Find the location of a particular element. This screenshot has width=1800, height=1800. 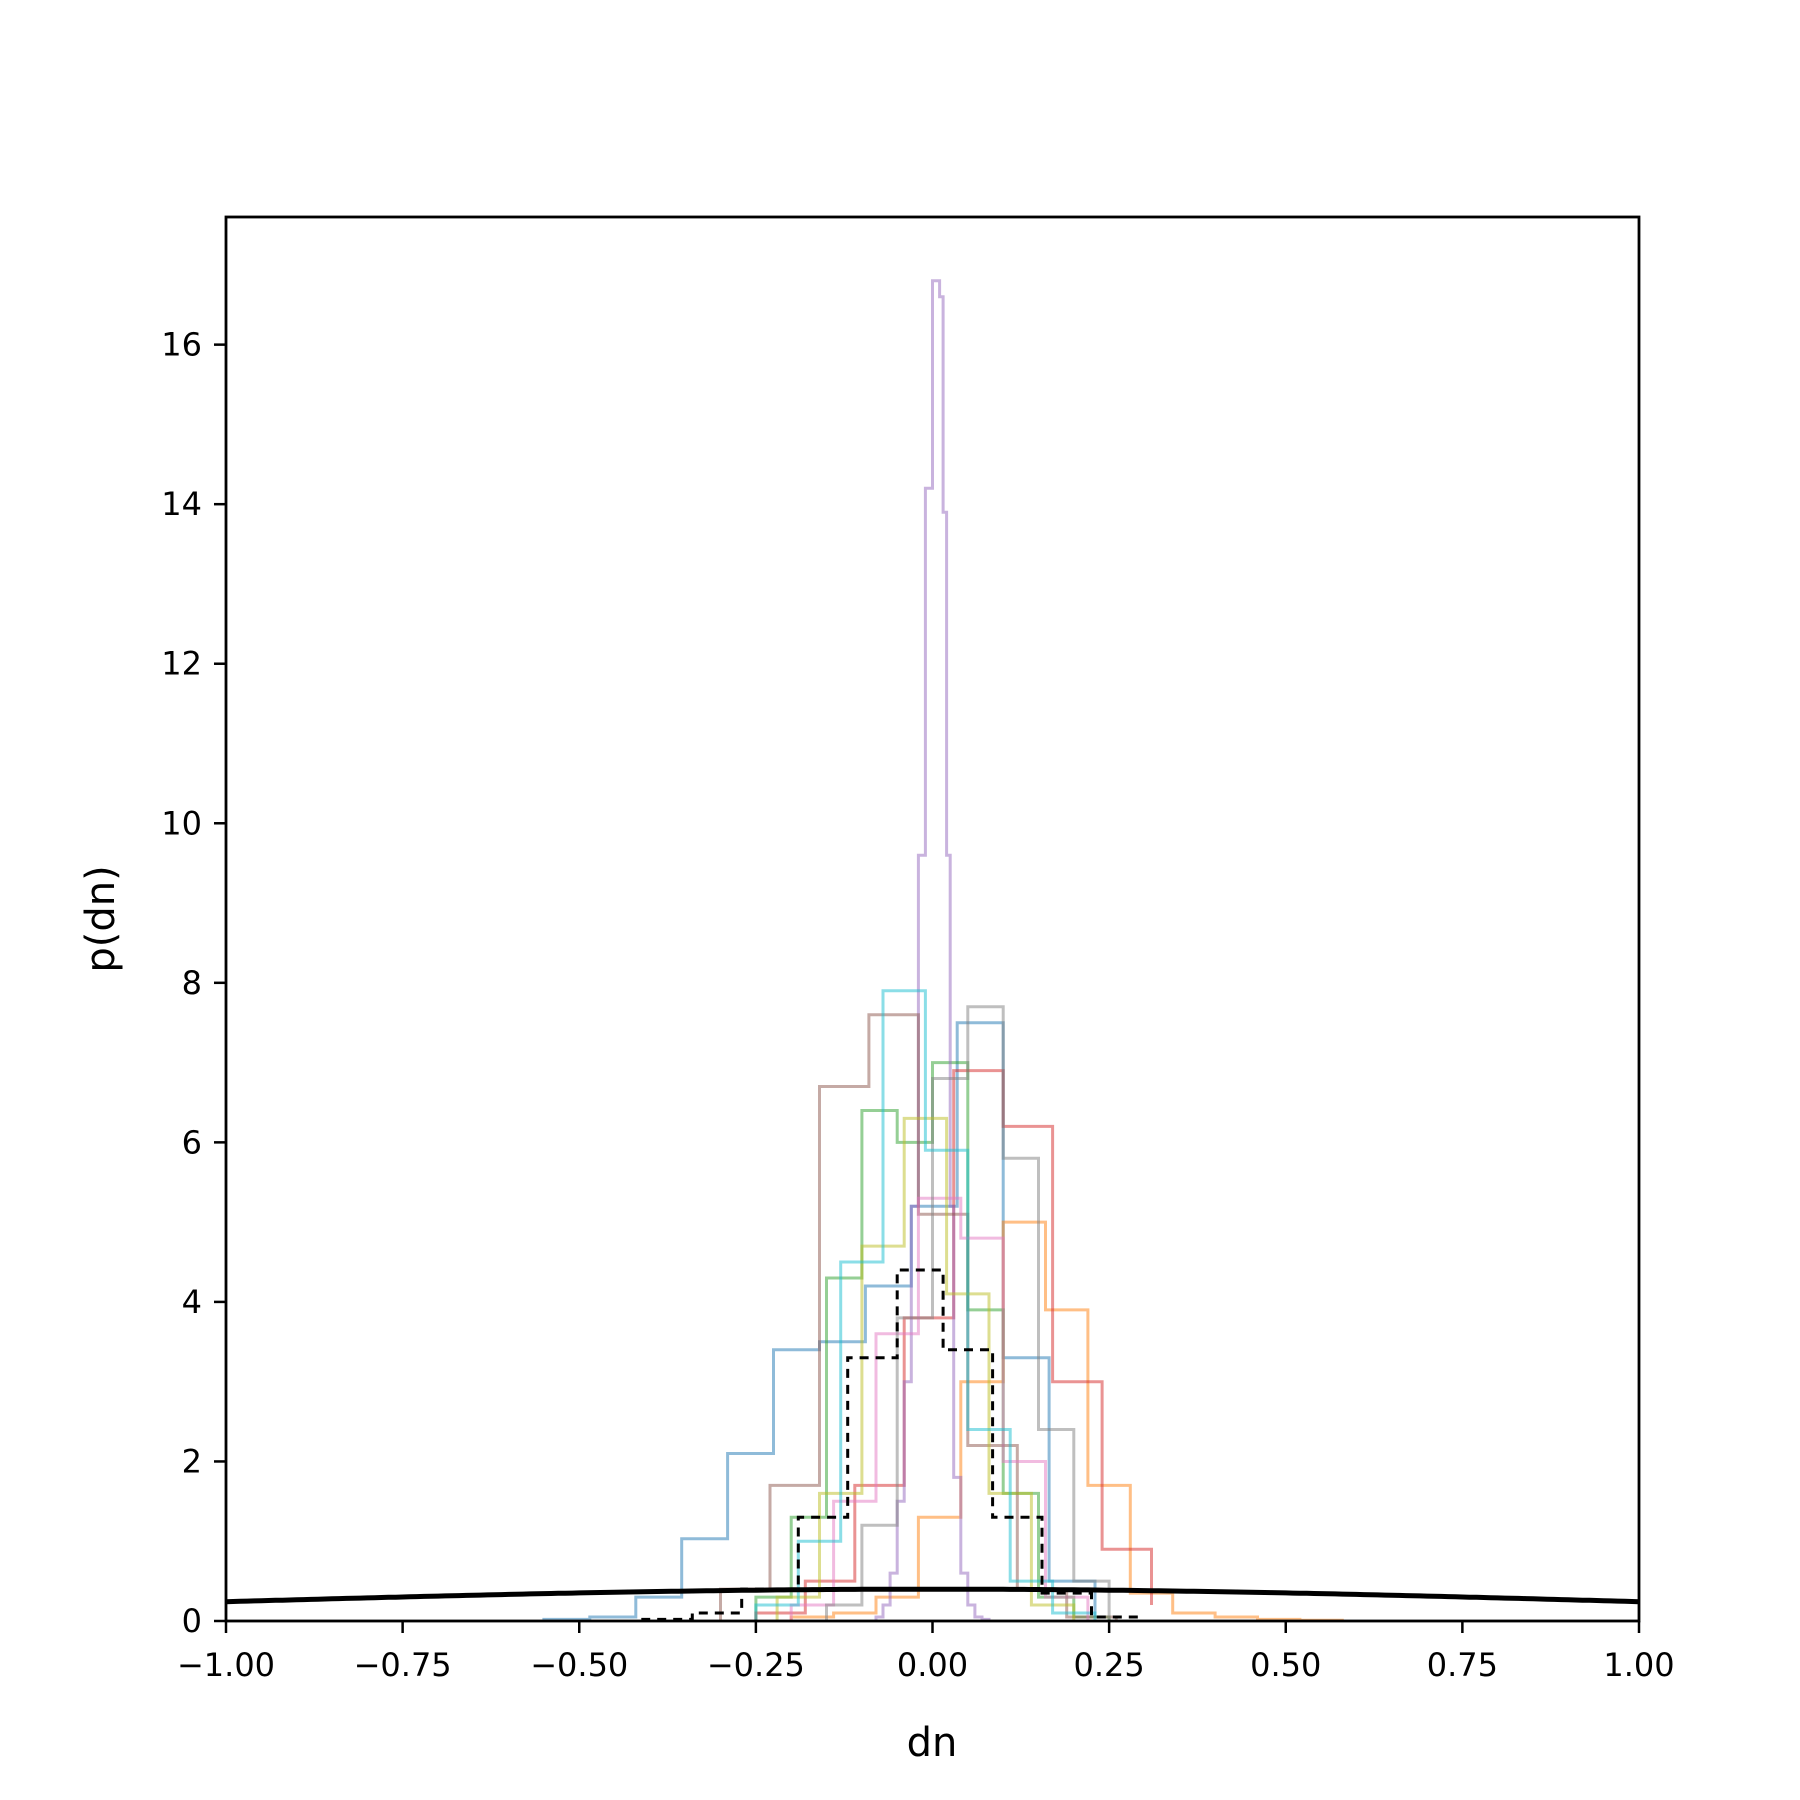

x-tick-label: 0.50 is located at coordinates (1285, 1665).